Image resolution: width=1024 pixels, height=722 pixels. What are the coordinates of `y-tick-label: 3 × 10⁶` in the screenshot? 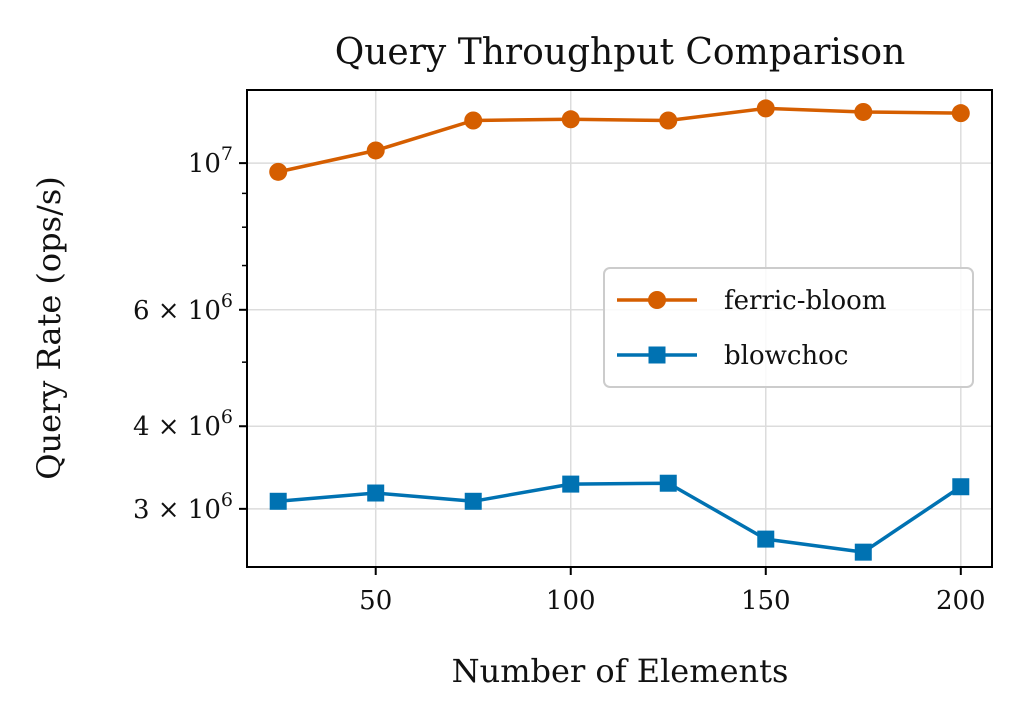 It's located at (183, 507).